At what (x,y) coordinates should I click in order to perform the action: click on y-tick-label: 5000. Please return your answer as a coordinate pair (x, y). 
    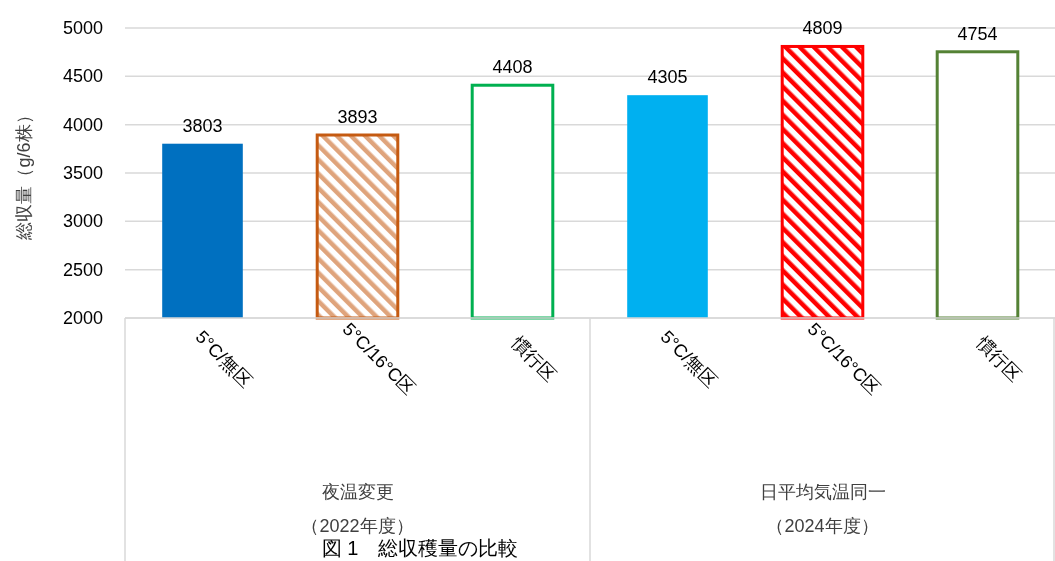
    Looking at the image, I should click on (82, 28).